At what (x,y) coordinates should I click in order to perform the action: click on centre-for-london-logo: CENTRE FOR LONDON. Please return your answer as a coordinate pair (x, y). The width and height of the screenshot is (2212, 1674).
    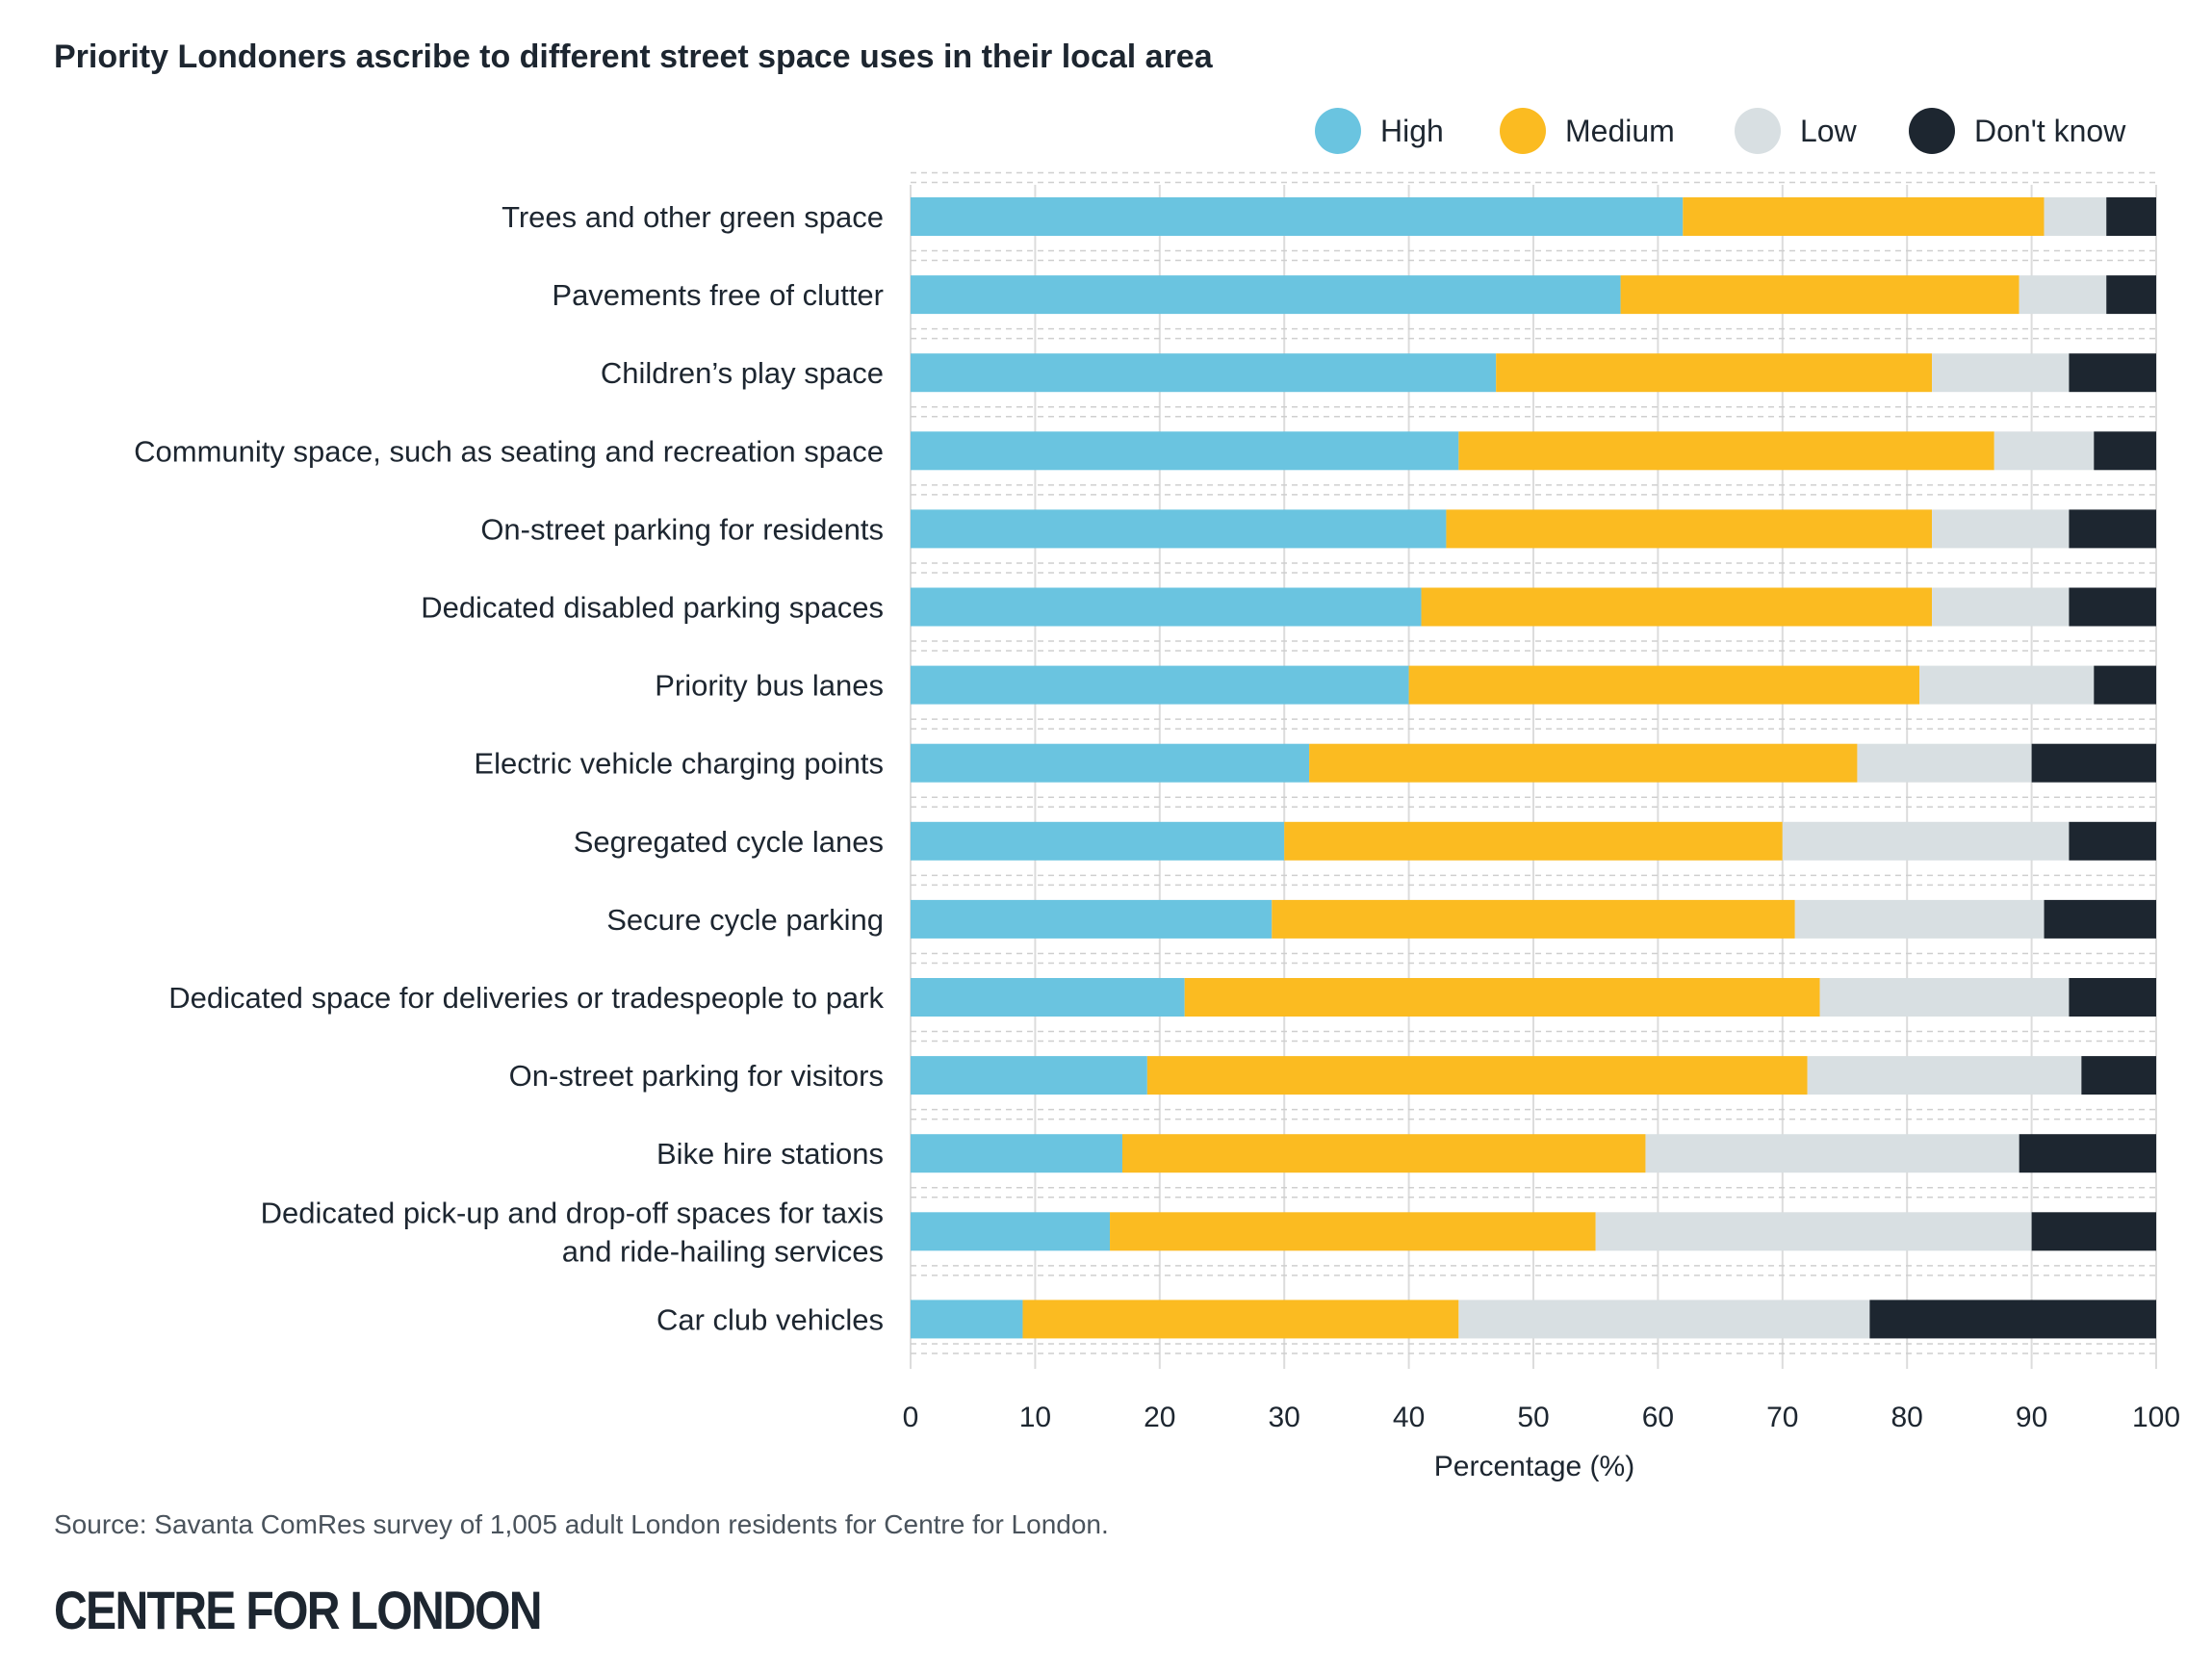
    Looking at the image, I should click on (298, 1610).